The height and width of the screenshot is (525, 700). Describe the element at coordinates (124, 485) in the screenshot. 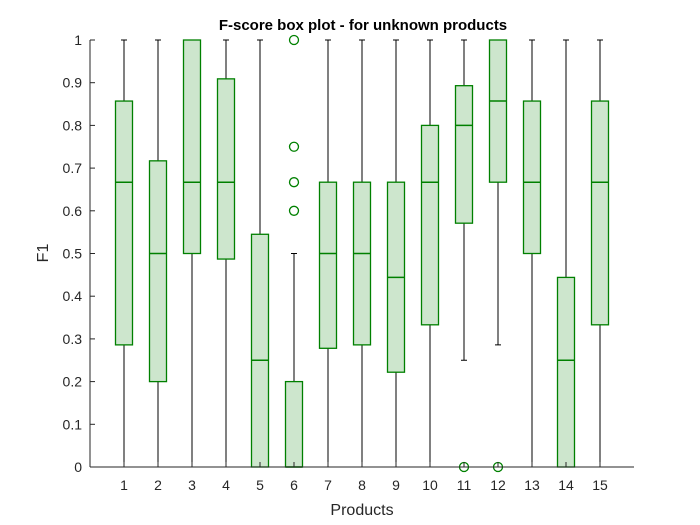

I see `x-tick-label: 1` at that location.